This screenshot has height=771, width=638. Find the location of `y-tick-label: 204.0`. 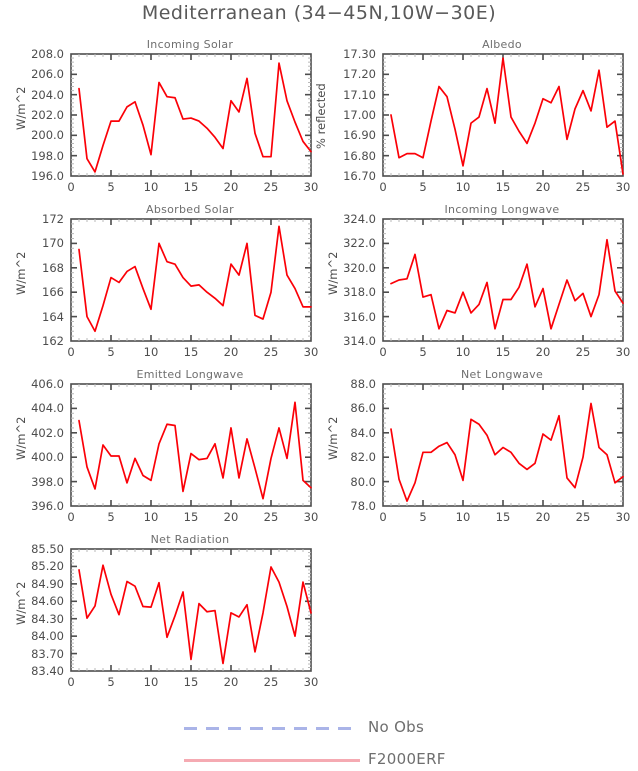

y-tick-label: 204.0 is located at coordinates (47, 94).